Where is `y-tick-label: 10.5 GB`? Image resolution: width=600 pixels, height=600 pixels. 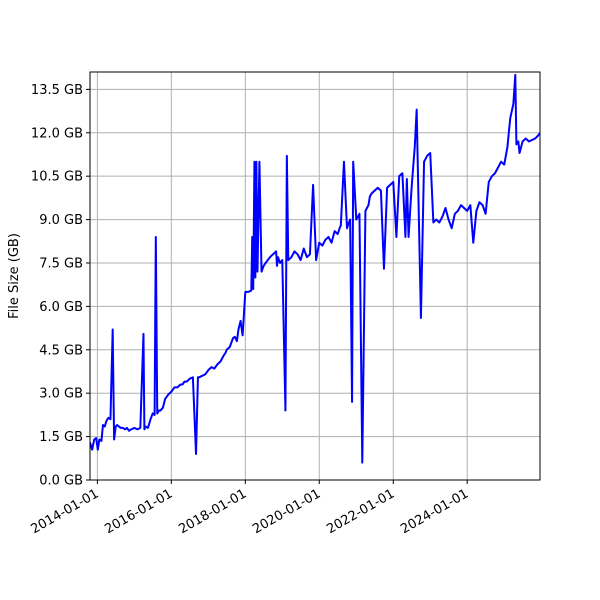
y-tick-label: 10.5 GB is located at coordinates (57, 177).